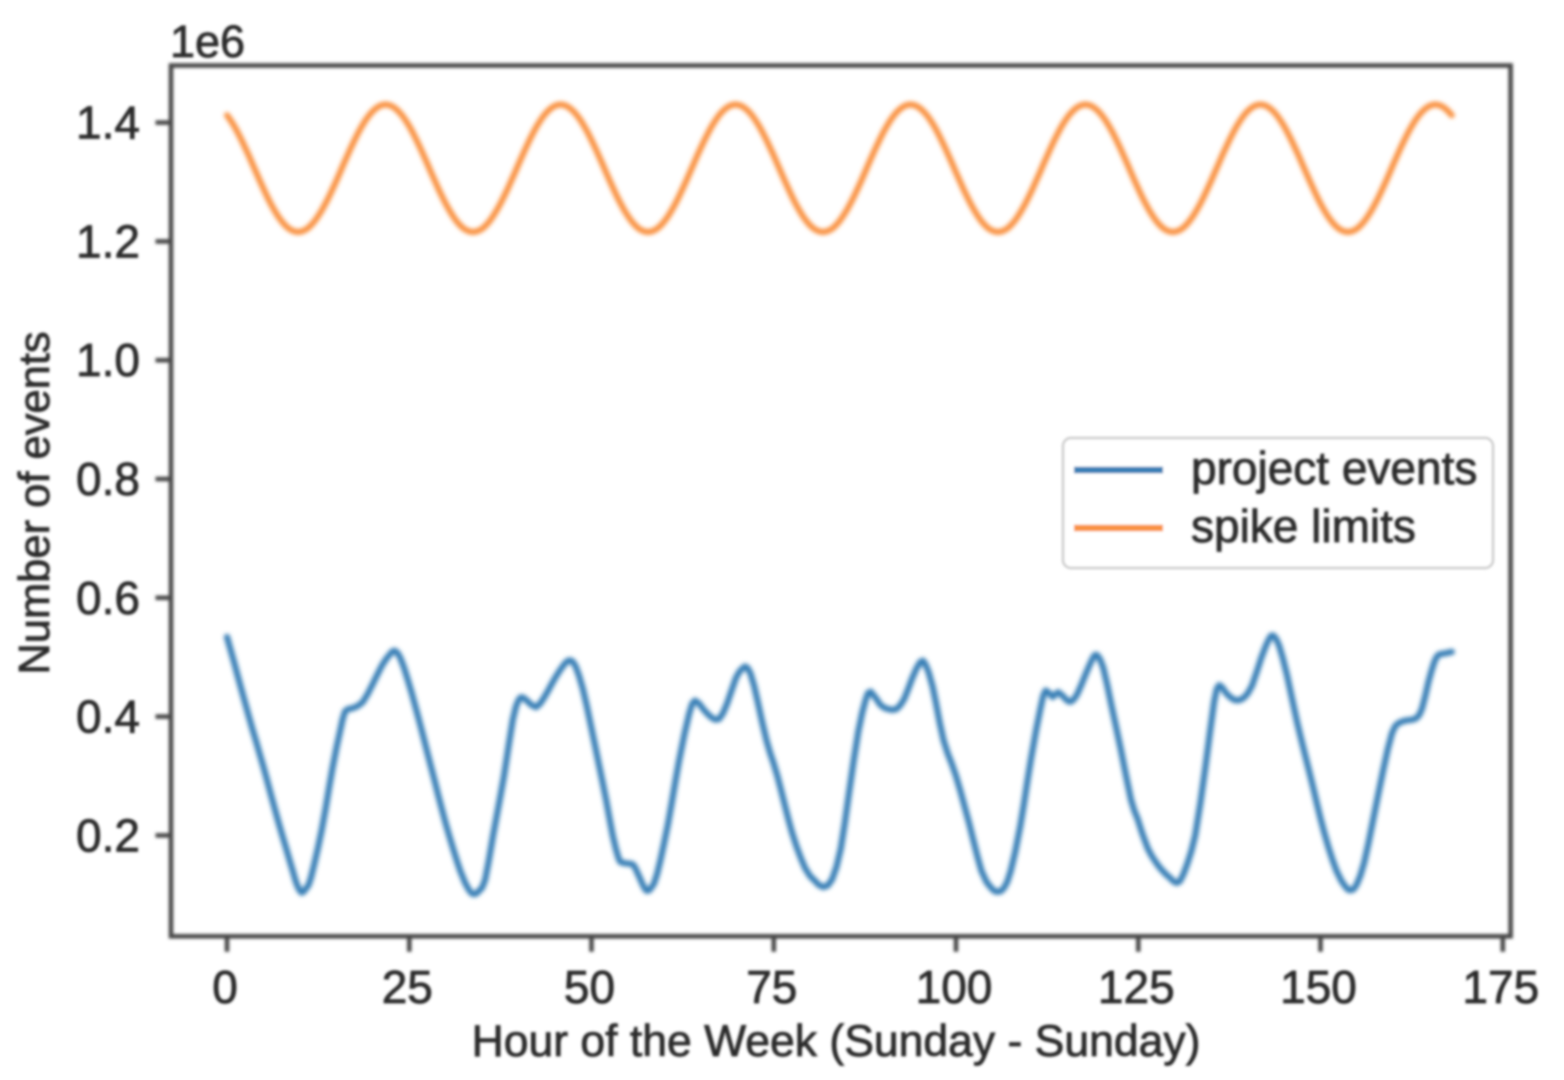 This screenshot has width=1564, height=1080. I want to click on svg-text: 0.4, so click(108, 717).